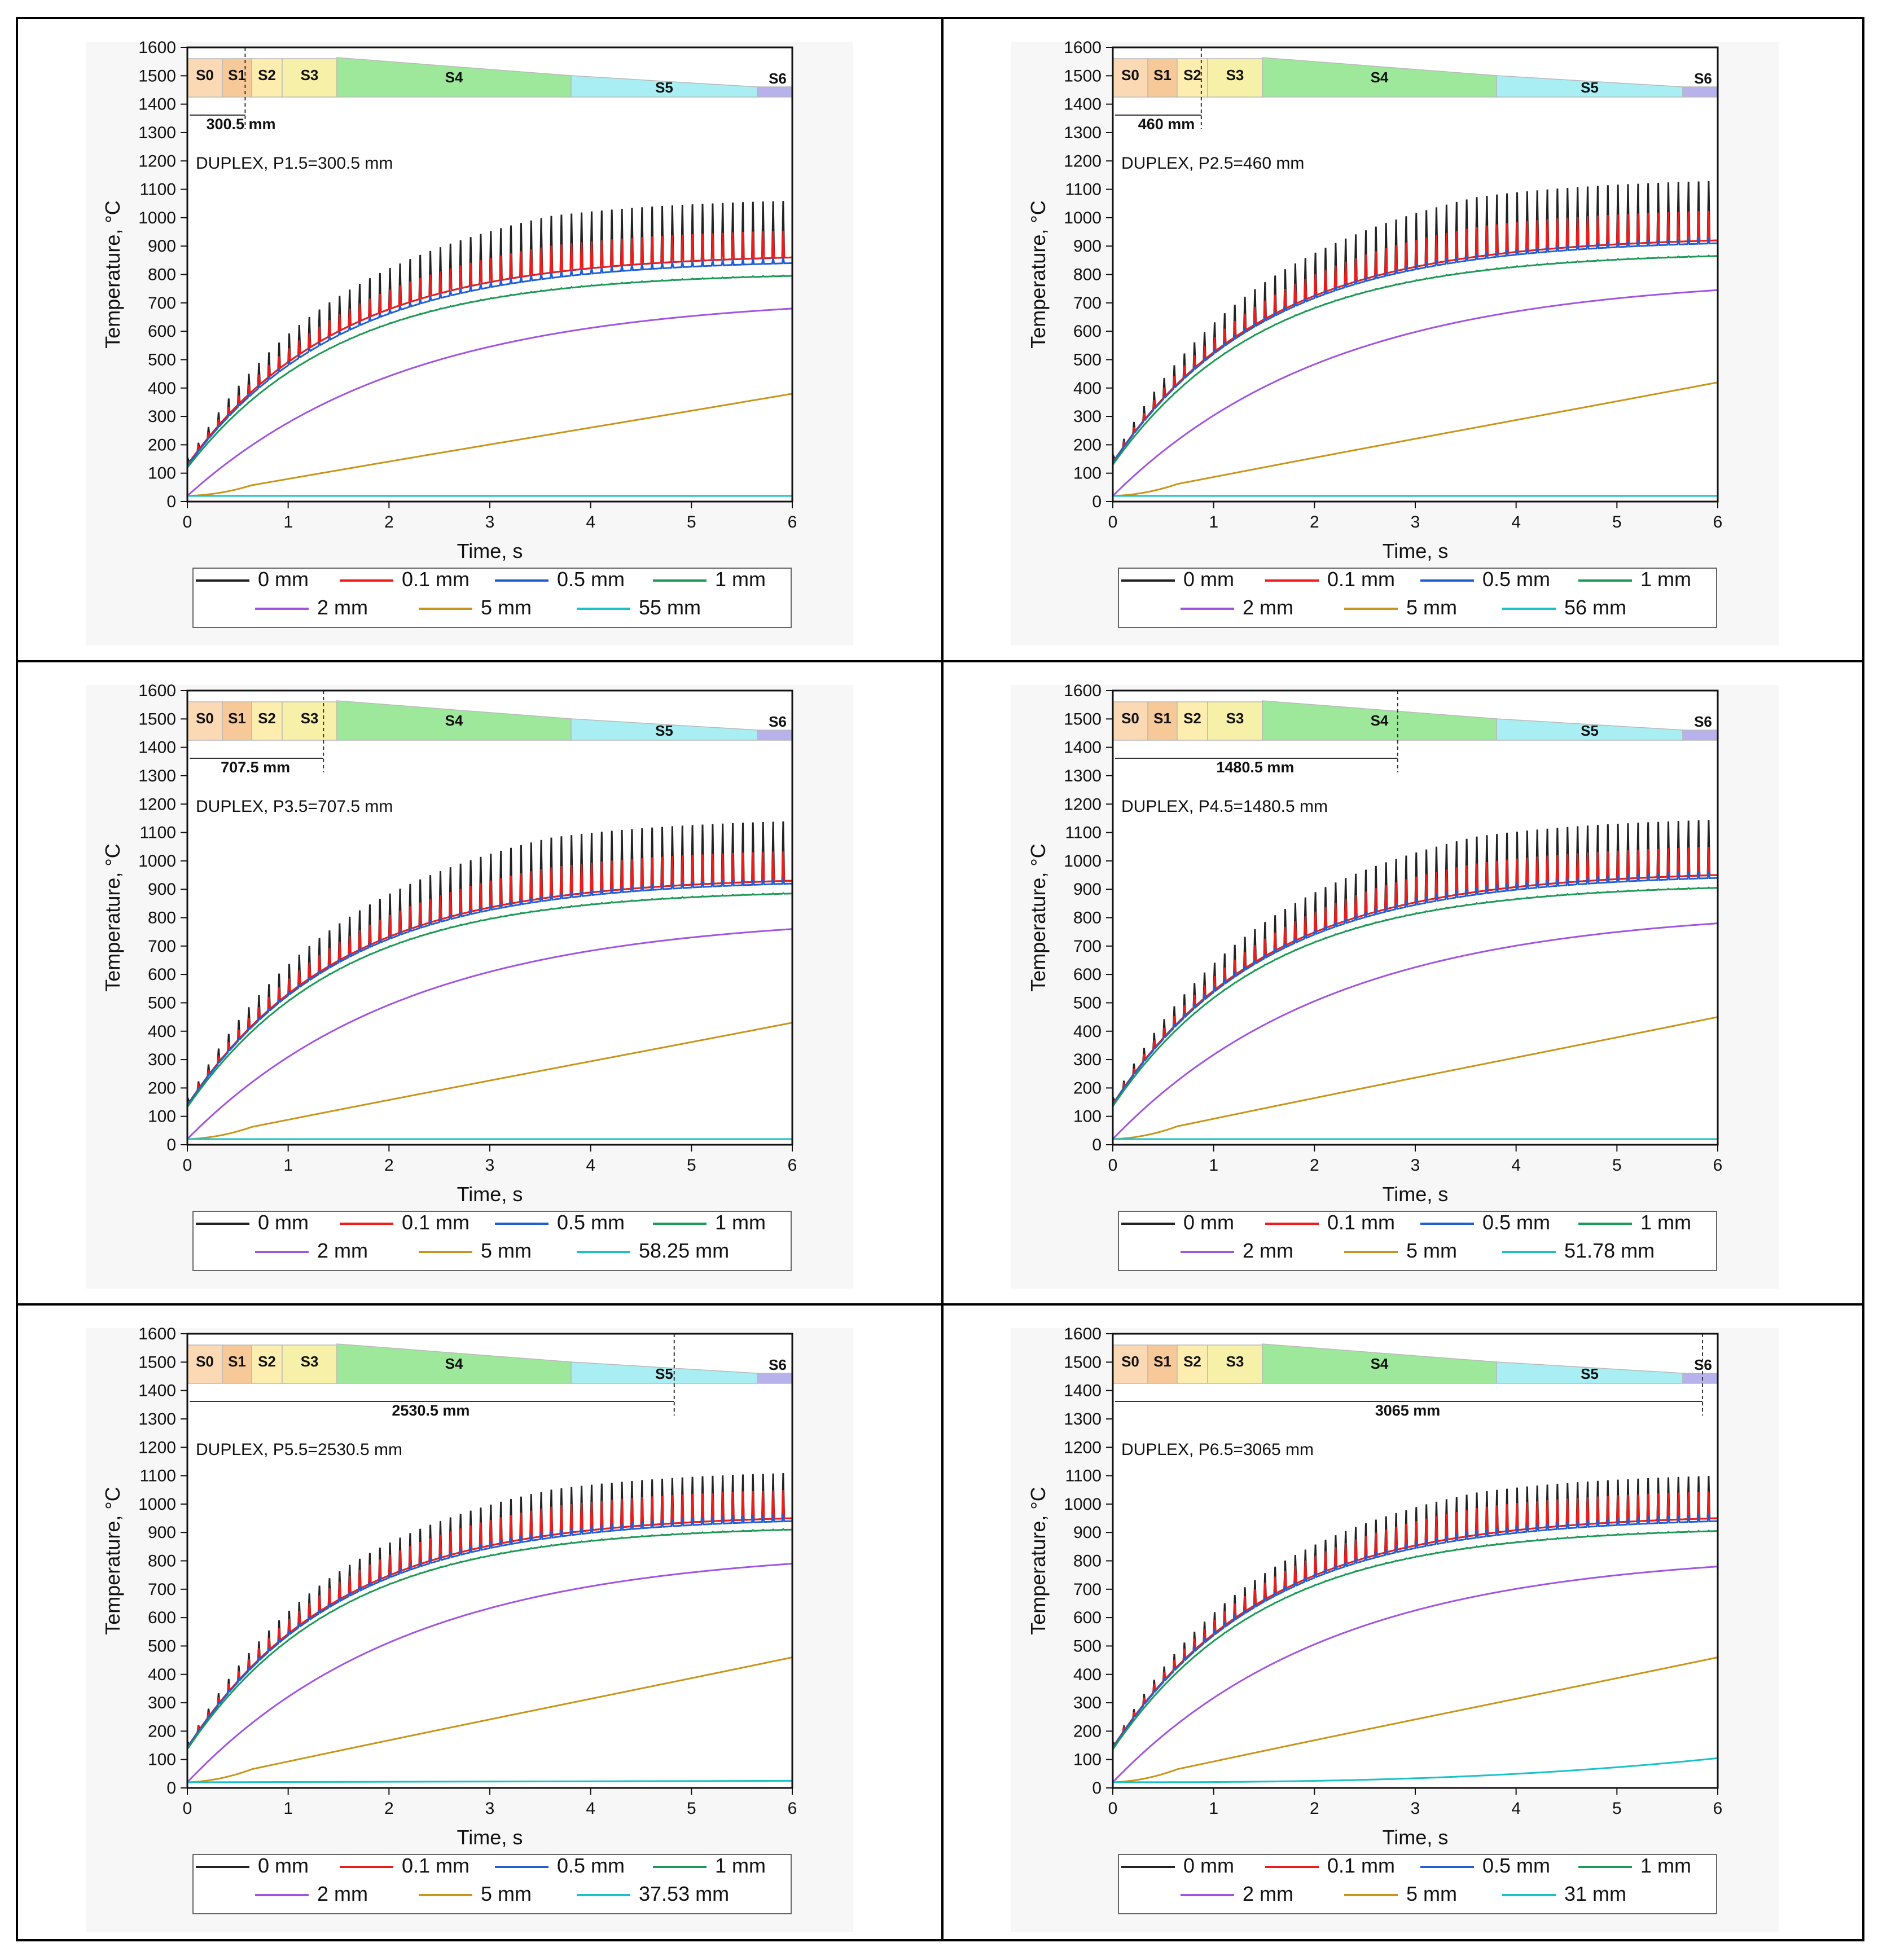 This screenshot has height=1960, width=1878. What do you see at coordinates (489, 1628) in the screenshot?
I see `series-group` at bounding box center [489, 1628].